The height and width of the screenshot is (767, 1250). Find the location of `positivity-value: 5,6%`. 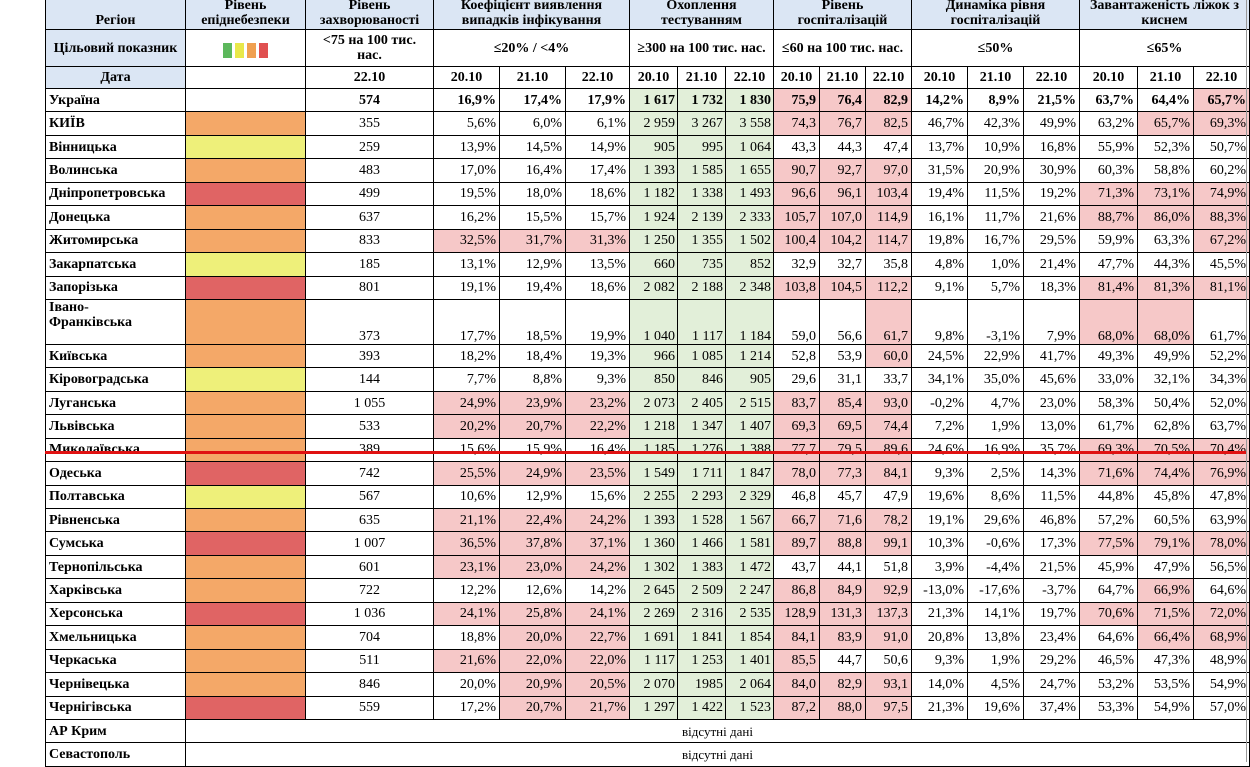

positivity-value: 5,6% is located at coordinates (466, 123).